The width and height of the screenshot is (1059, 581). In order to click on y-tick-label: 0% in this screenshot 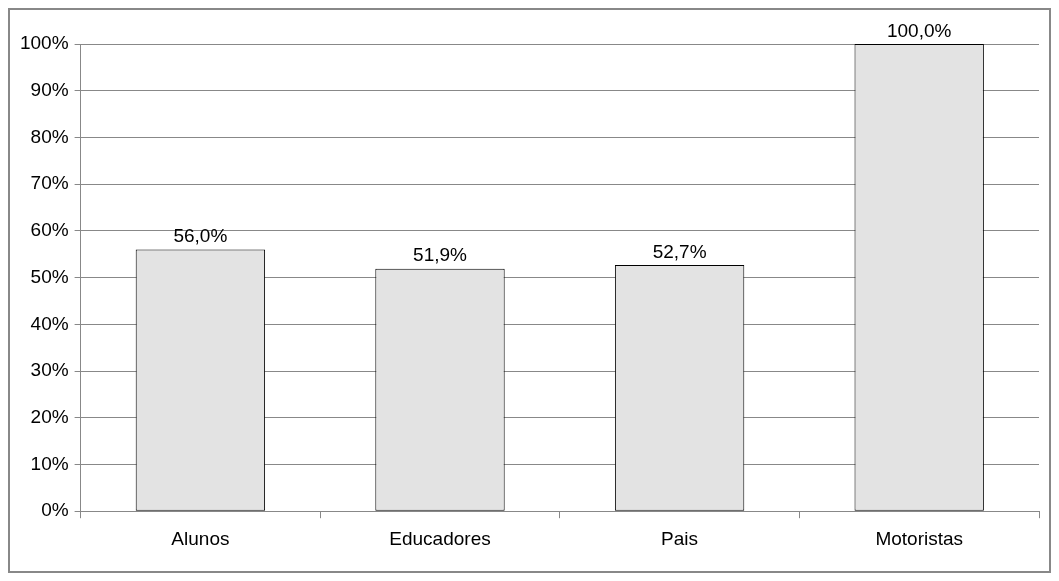, I will do `click(55, 510)`.